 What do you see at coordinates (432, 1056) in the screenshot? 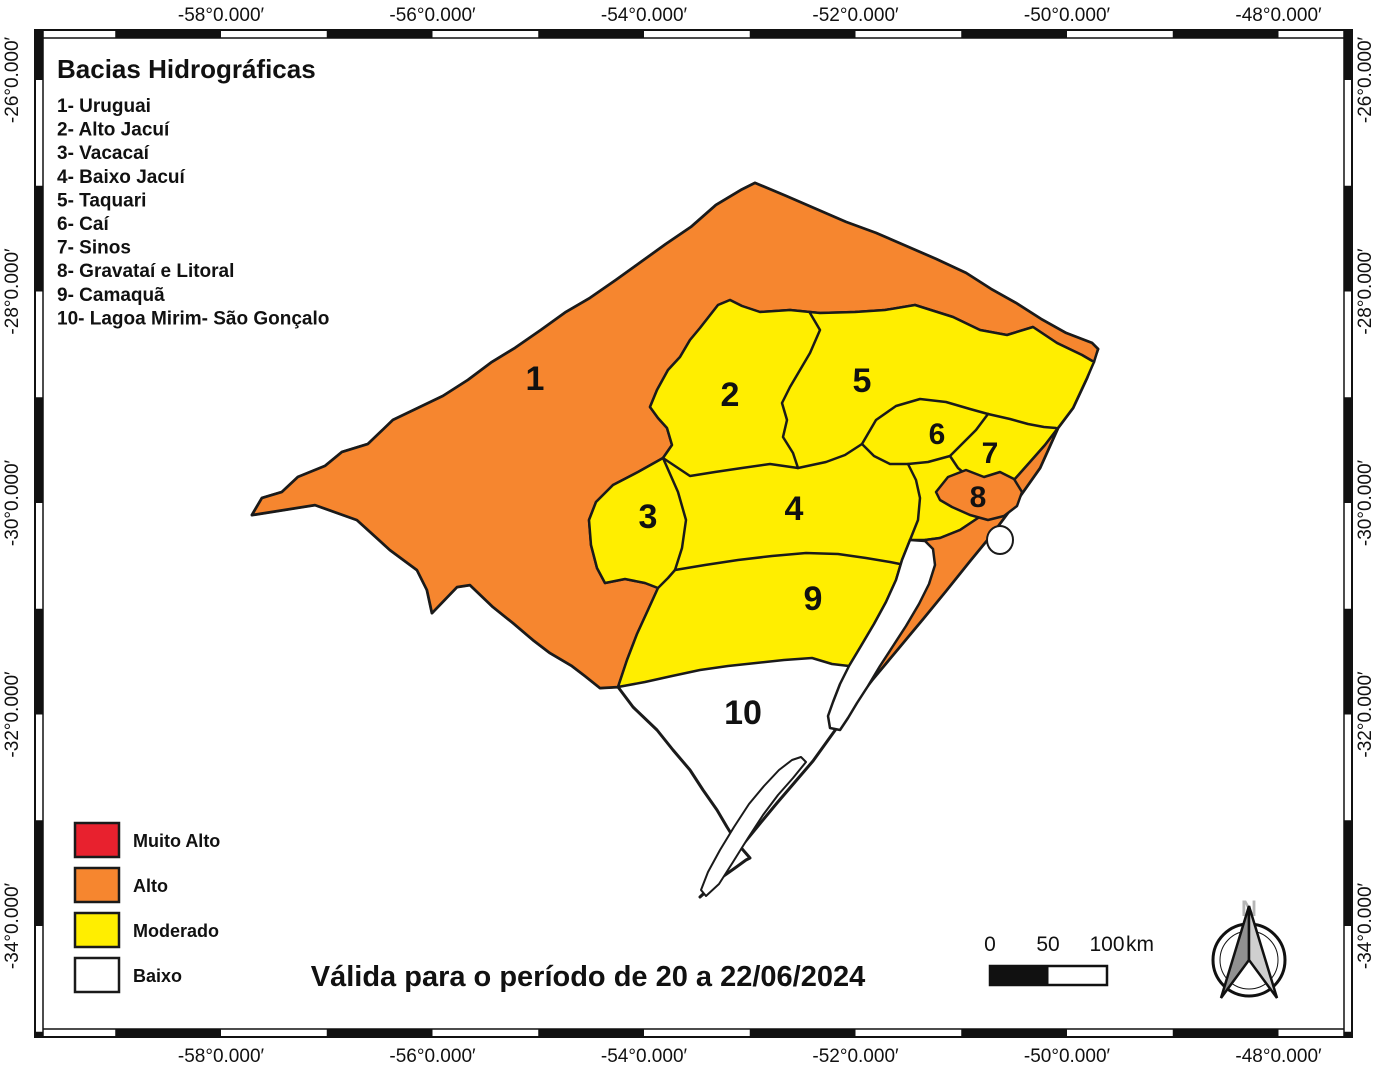
I see `x-axis-label-bottom-1: -56°0.000′` at bounding box center [432, 1056].